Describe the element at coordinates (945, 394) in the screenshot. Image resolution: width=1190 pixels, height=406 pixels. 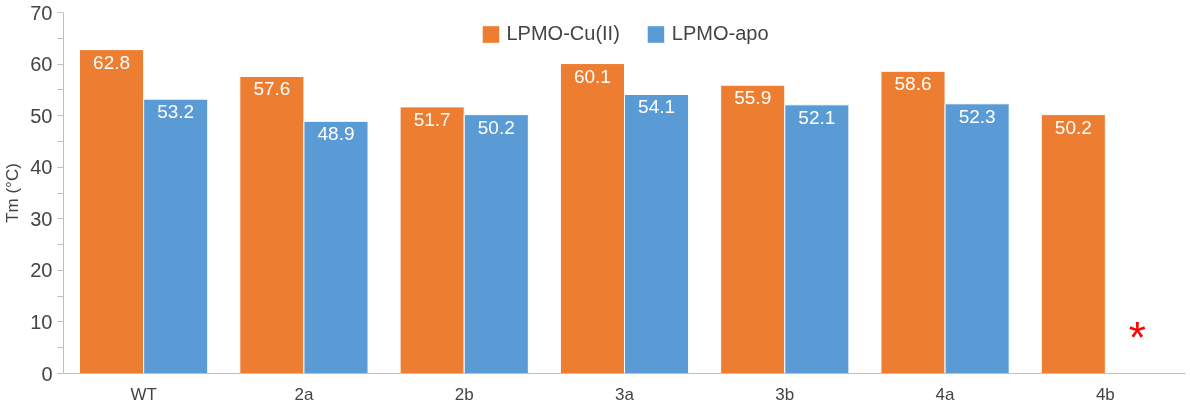
I see `x-tick-label: 4a` at that location.